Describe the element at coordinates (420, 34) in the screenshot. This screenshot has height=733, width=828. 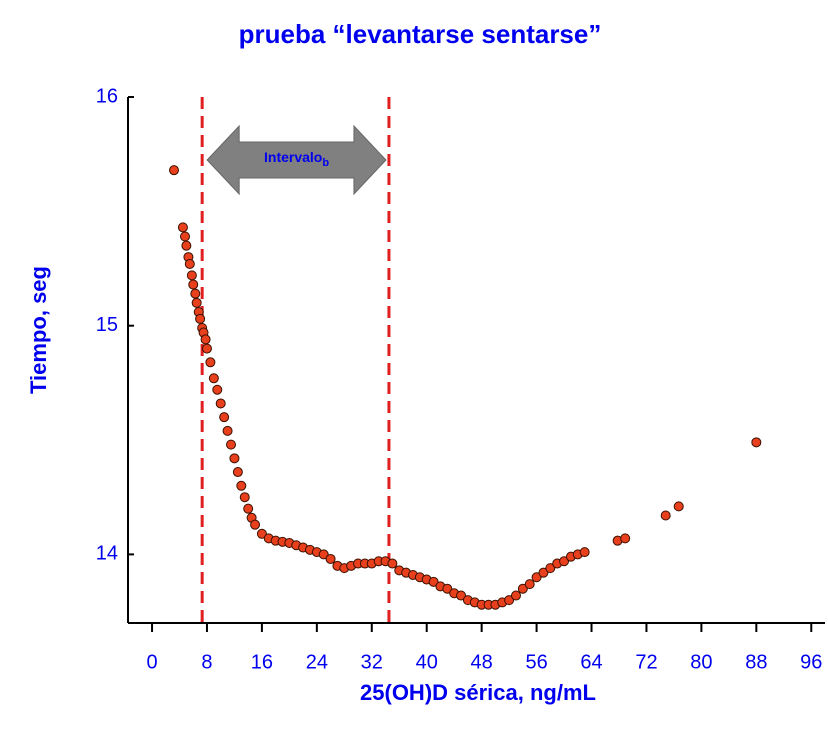
I see `chart-title: prueba “levantarse sentarse”` at that location.